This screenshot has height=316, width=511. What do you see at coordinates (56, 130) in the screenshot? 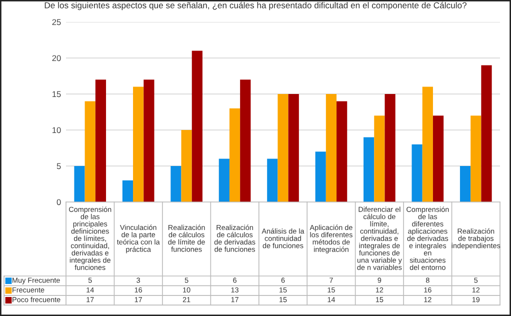
I see `y-tick-label: 10` at bounding box center [56, 130].